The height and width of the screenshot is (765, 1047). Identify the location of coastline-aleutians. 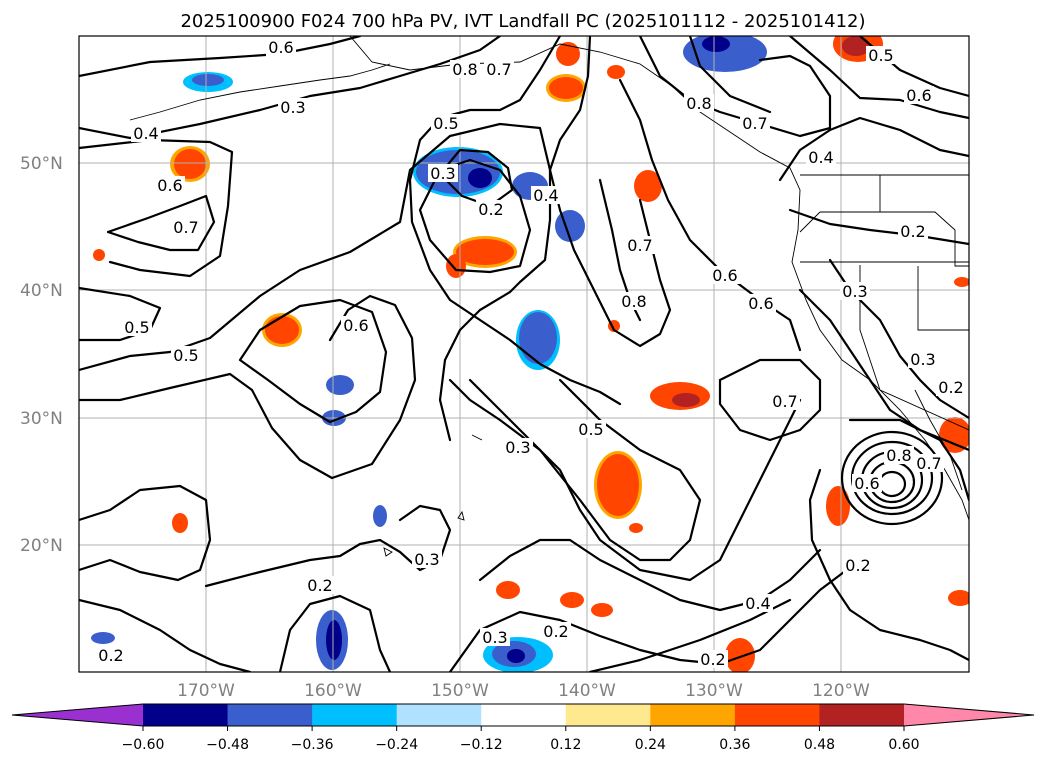
(260, 92).